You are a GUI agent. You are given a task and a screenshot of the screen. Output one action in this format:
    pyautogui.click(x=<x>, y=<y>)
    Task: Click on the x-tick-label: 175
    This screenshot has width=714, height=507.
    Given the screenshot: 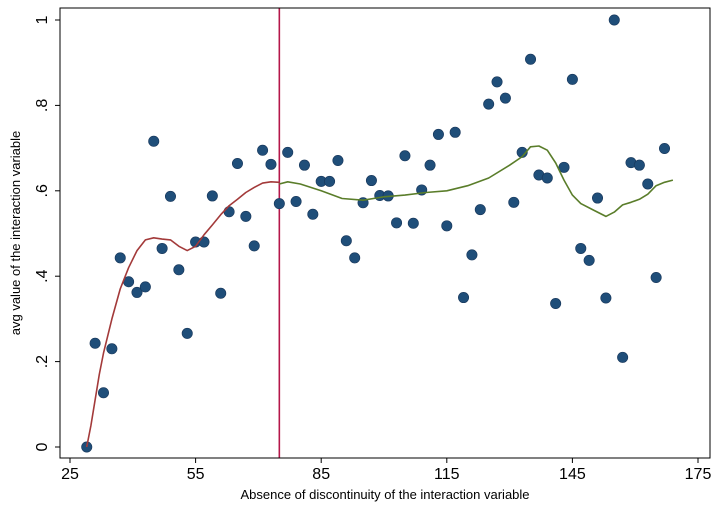 What is the action you would take?
    pyautogui.click(x=698, y=474)
    